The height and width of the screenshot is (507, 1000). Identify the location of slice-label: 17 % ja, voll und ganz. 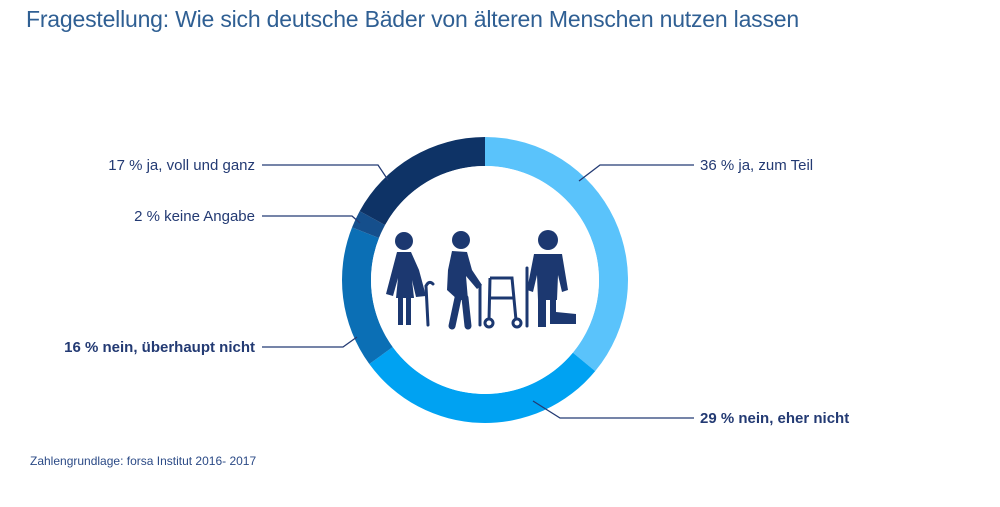
(181, 165).